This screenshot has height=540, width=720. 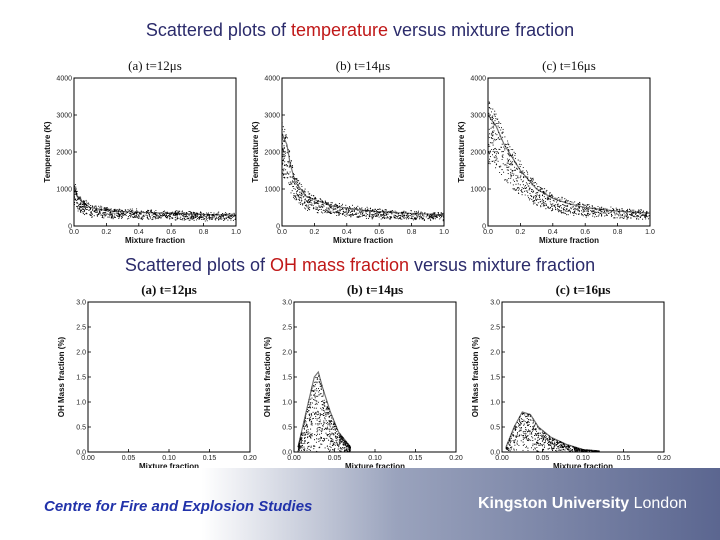 What do you see at coordinates (412, 232) in the screenshot?
I see `x-tick-label: 0.8` at bounding box center [412, 232].